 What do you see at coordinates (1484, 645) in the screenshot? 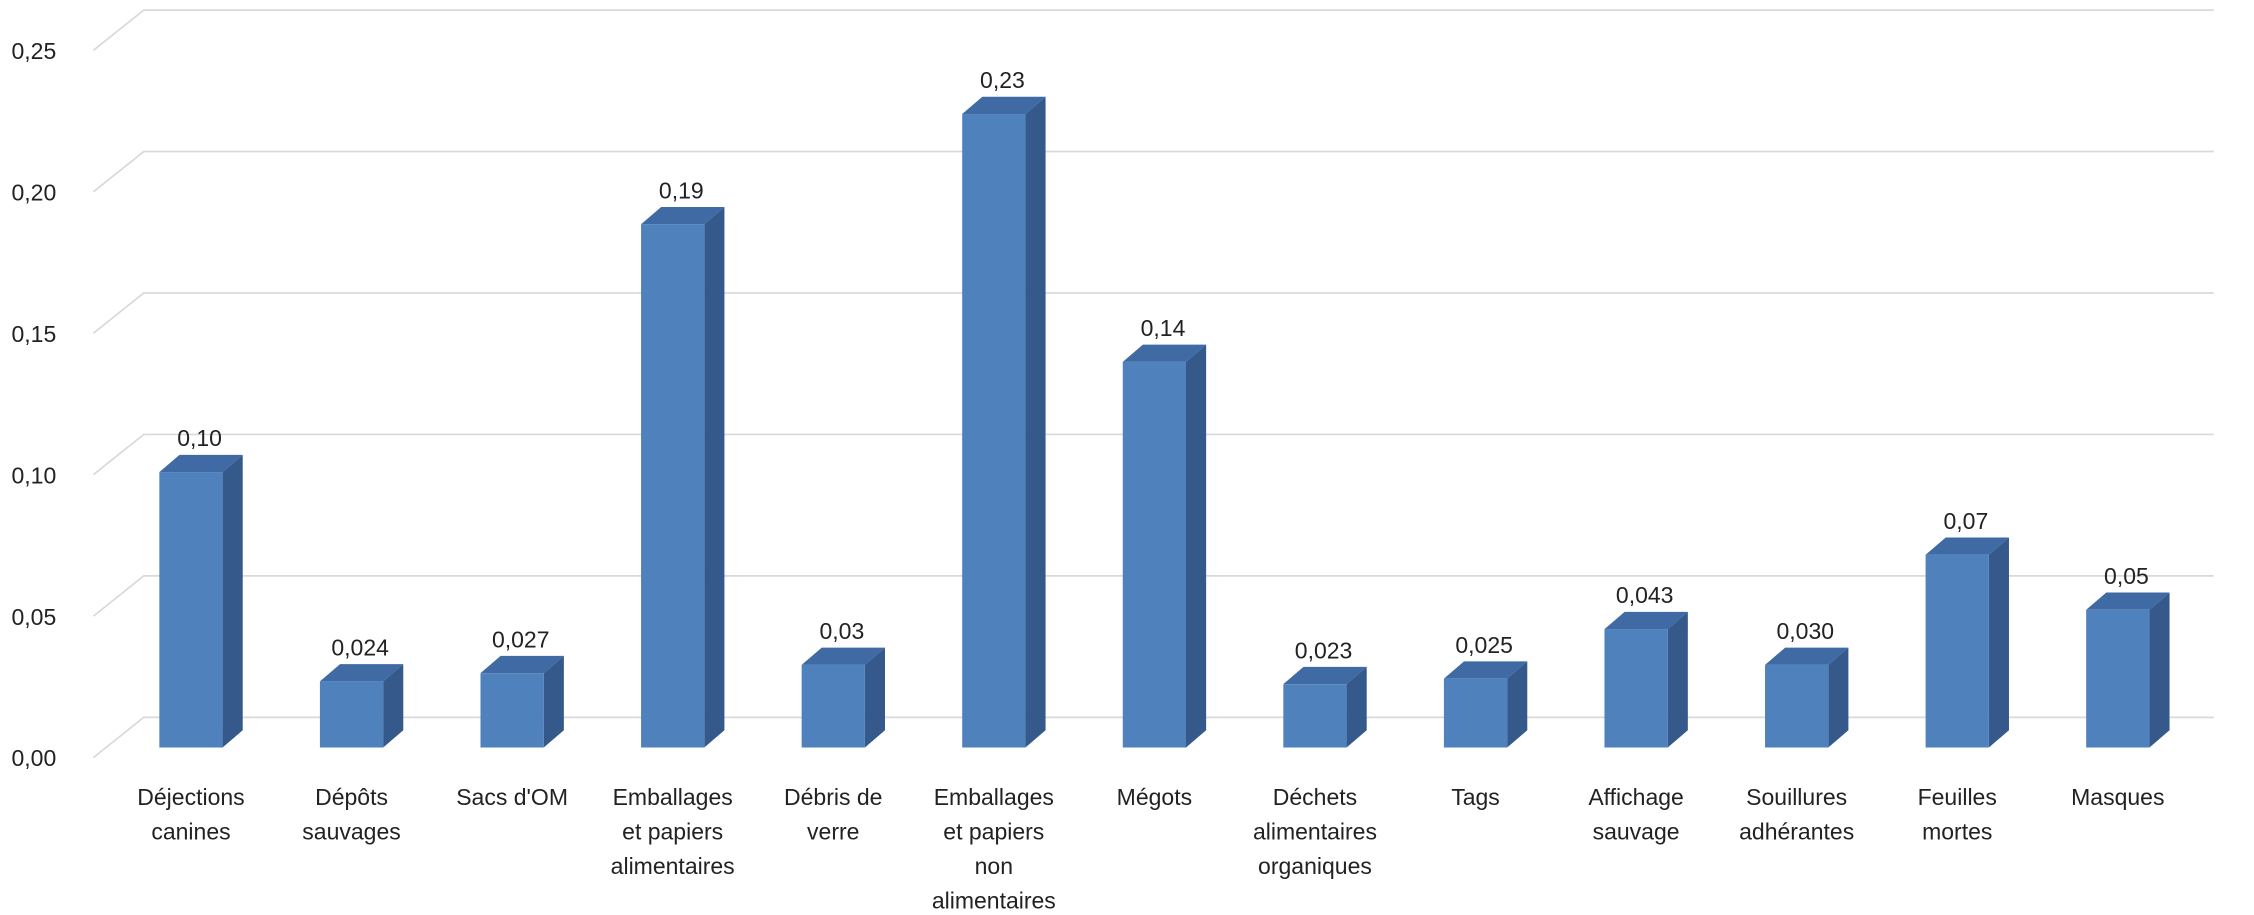
I see `data-label: 0,025` at bounding box center [1484, 645].